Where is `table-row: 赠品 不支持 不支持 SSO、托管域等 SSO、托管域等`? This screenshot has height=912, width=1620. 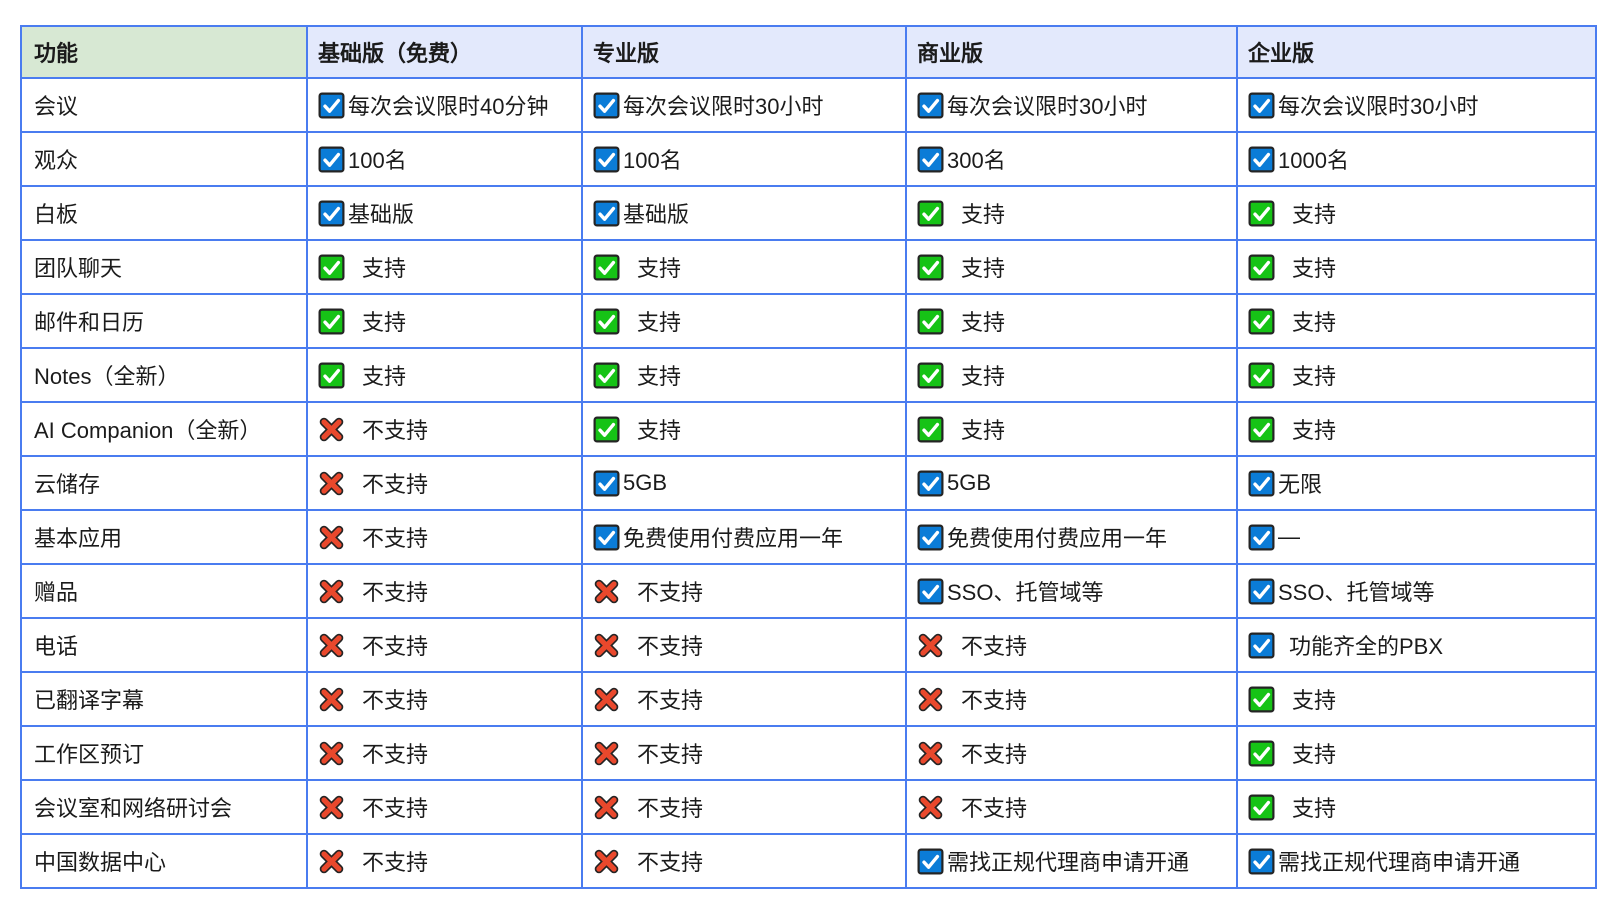
table-row: 赠品 不支持 不支持 SSO、托管域等 SSO、托管域等 is located at coordinates (808, 591).